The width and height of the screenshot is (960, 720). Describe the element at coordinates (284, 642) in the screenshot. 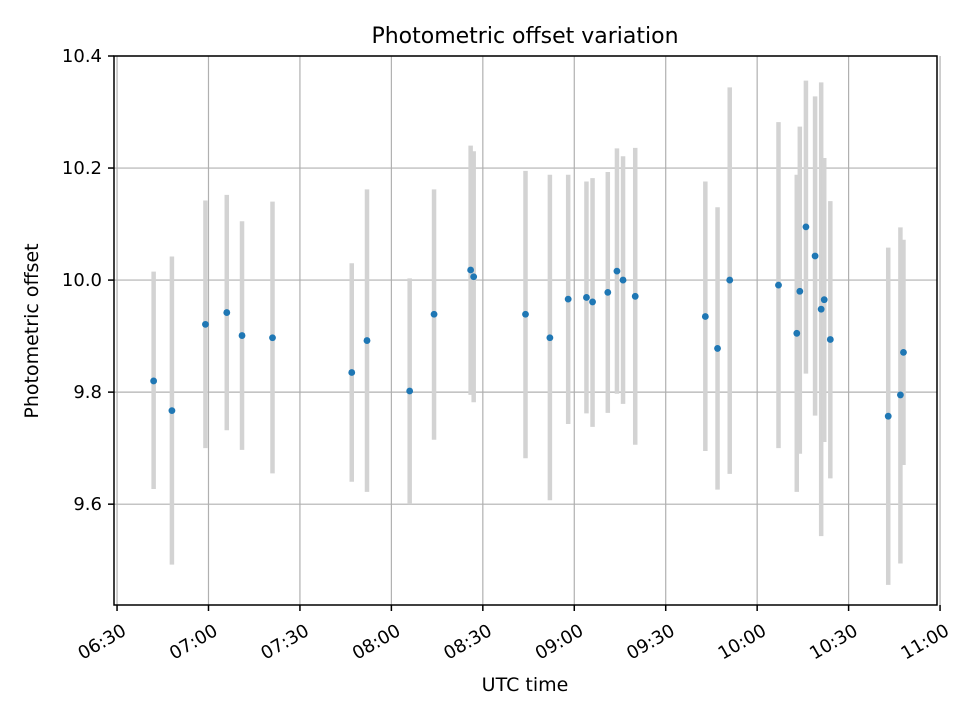

I see `x-tick-label: 07:30` at that location.